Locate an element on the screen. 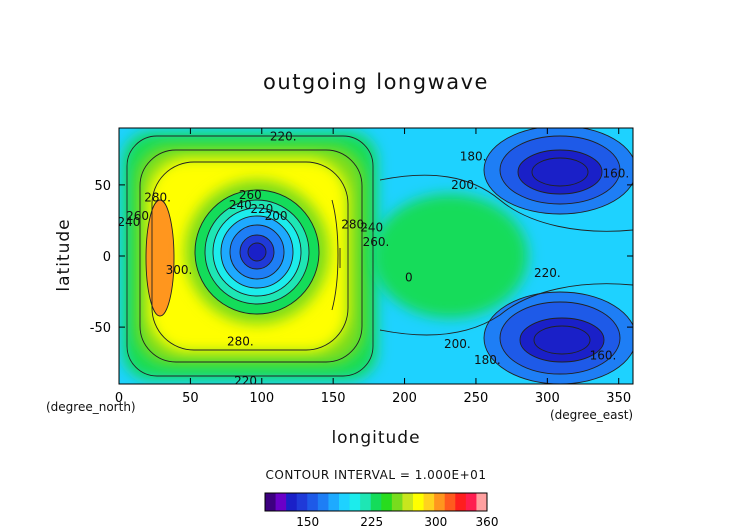  x-tick-label: 150 is located at coordinates (333, 398).